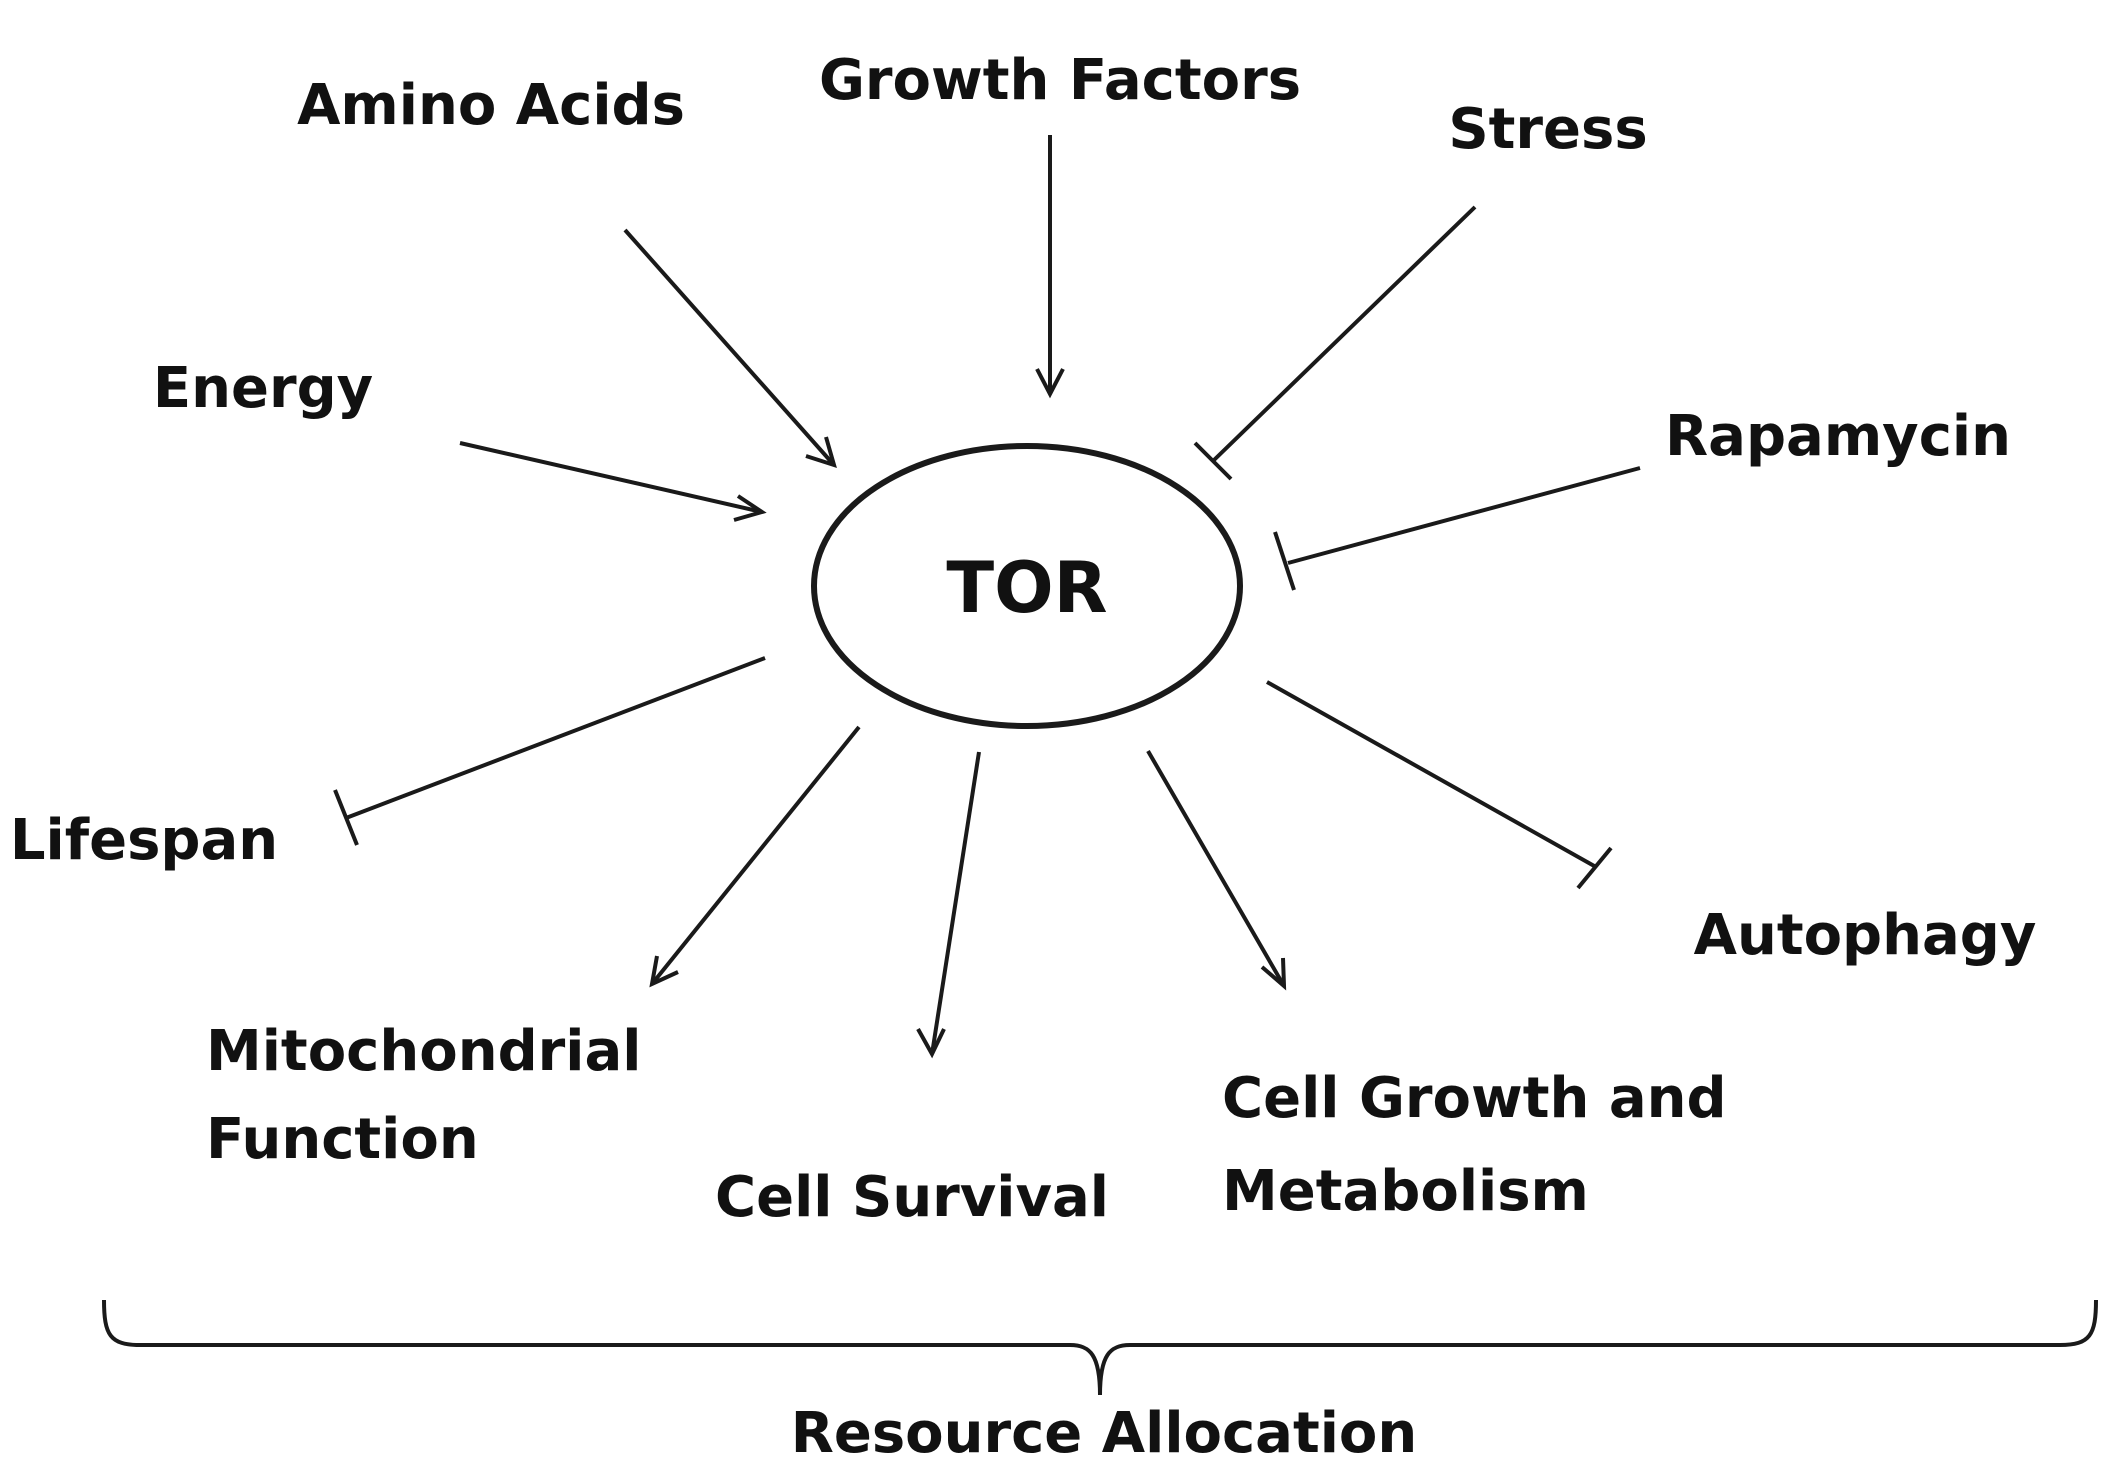  Describe the element at coordinates (1335, 343) in the screenshot. I see `edge-stress` at that location.